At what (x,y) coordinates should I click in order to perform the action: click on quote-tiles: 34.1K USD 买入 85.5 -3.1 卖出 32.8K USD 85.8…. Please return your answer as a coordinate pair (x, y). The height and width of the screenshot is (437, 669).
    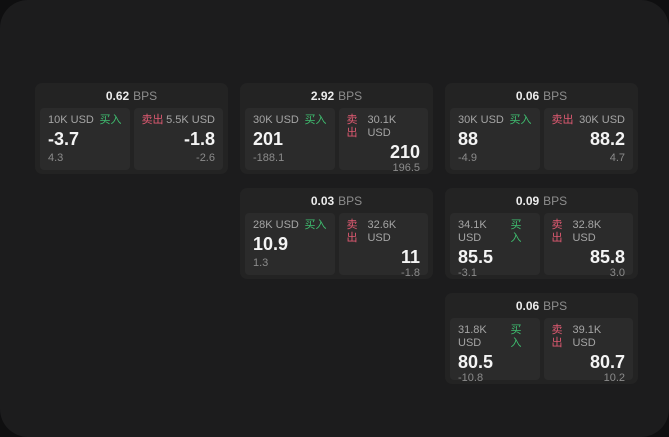
    Looking at the image, I should click on (541, 246).